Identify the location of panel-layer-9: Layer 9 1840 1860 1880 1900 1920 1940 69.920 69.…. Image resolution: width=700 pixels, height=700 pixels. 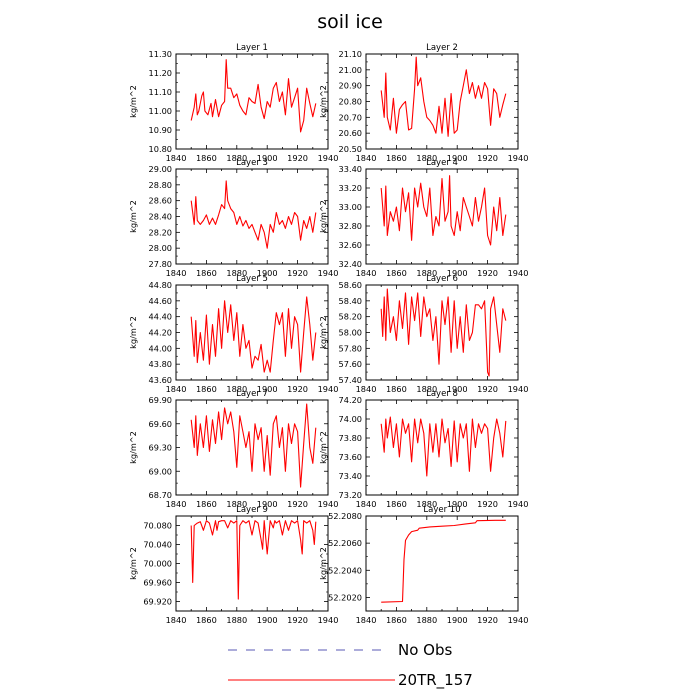
(233, 565).